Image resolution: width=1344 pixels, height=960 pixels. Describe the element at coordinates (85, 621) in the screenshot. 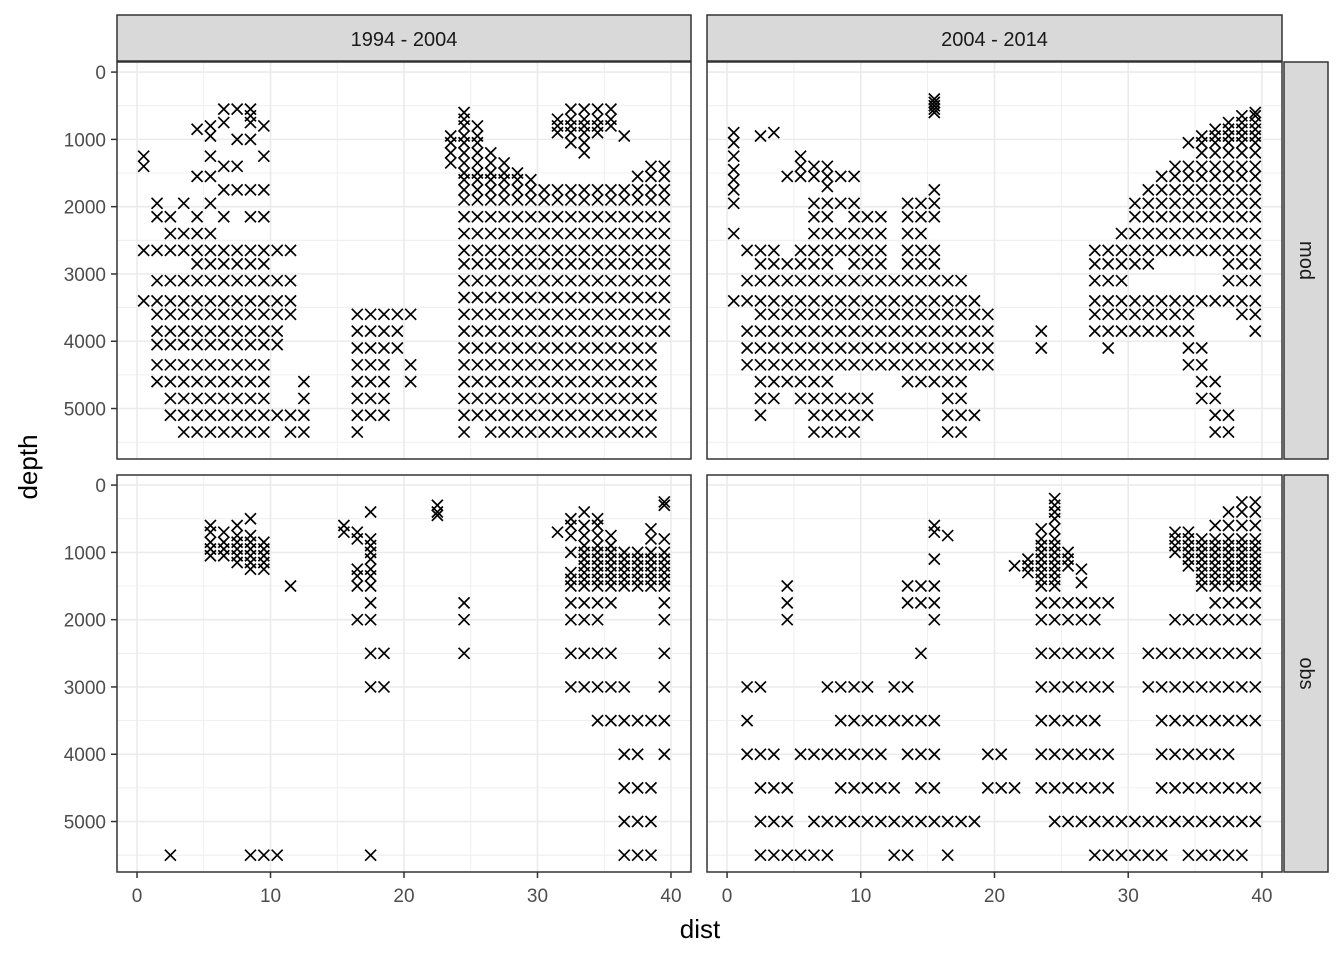

I see `y-tick-label: 2000` at that location.